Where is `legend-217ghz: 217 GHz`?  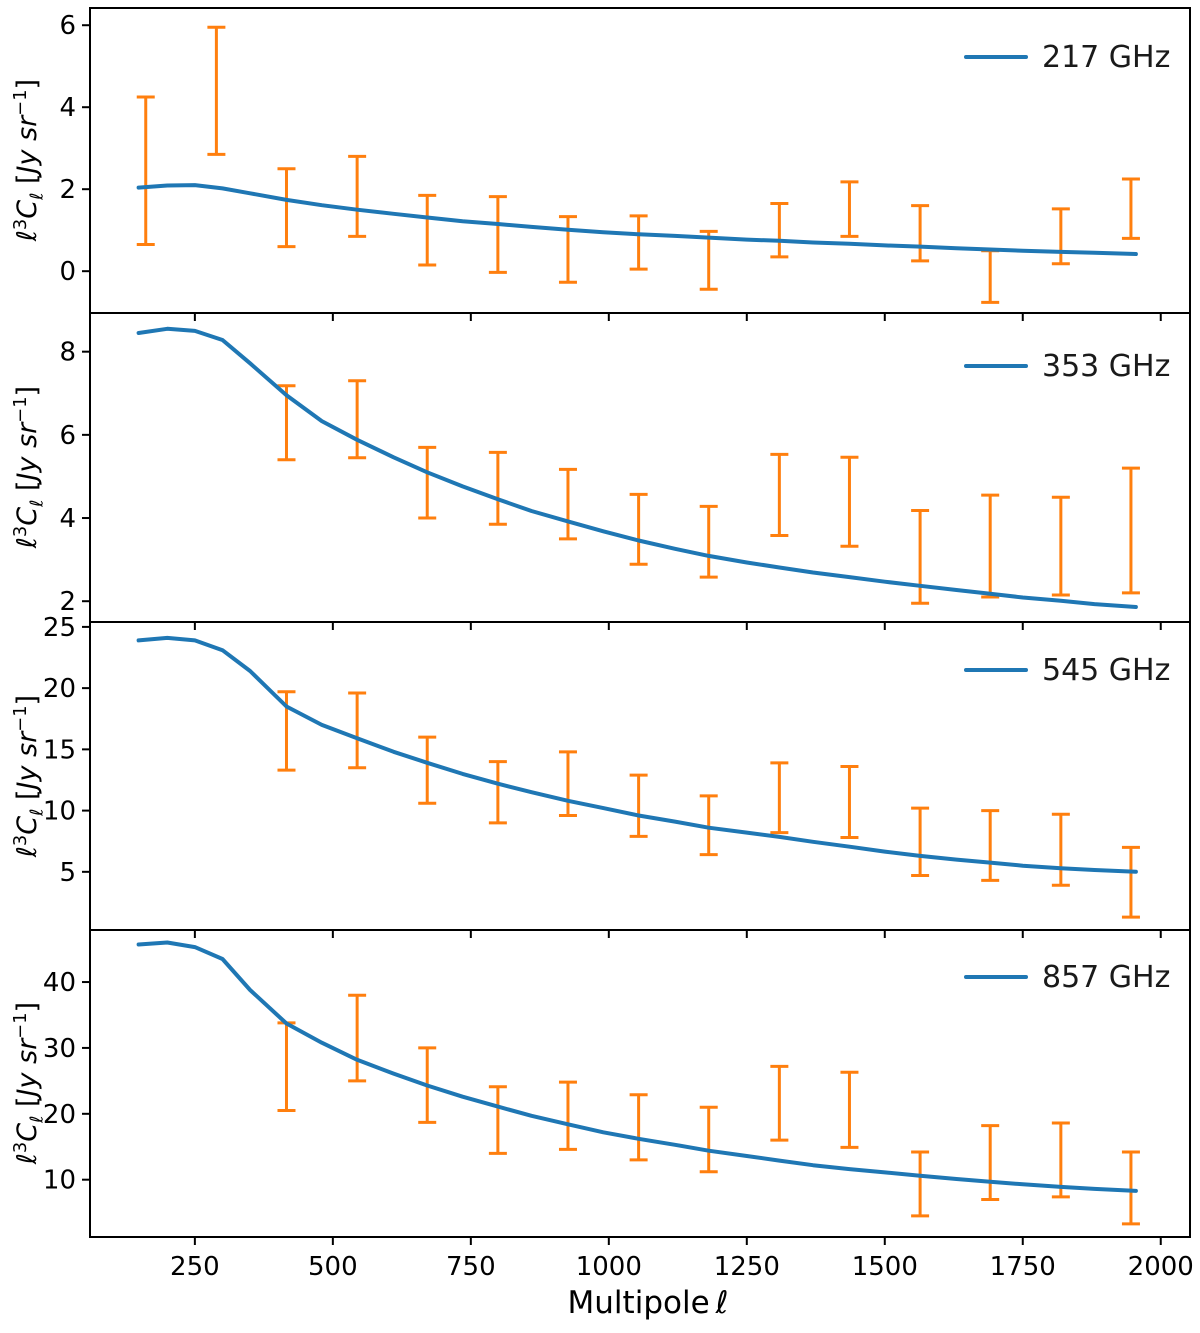
legend-217ghz: 217 GHz is located at coordinates (1067, 57).